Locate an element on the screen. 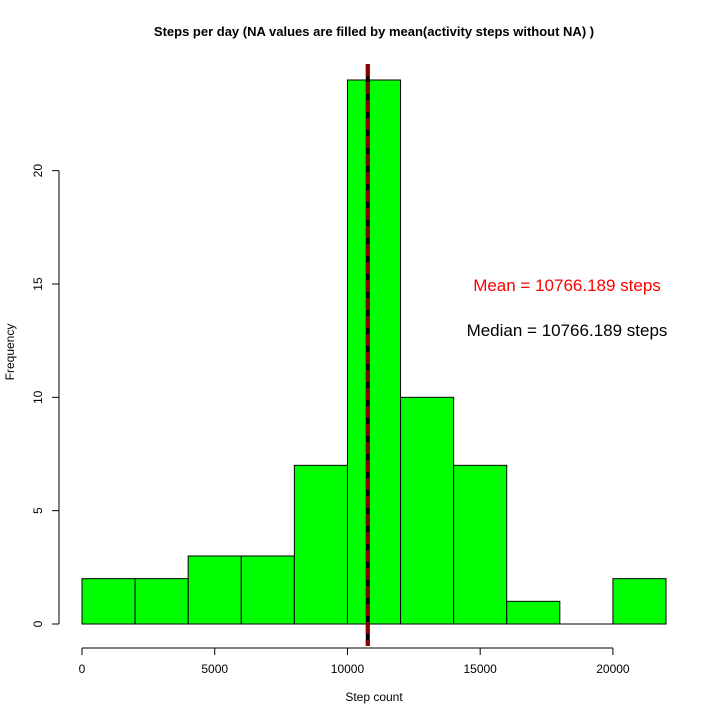 The height and width of the screenshot is (720, 720). x-axis-label: Step count is located at coordinates (374, 697).